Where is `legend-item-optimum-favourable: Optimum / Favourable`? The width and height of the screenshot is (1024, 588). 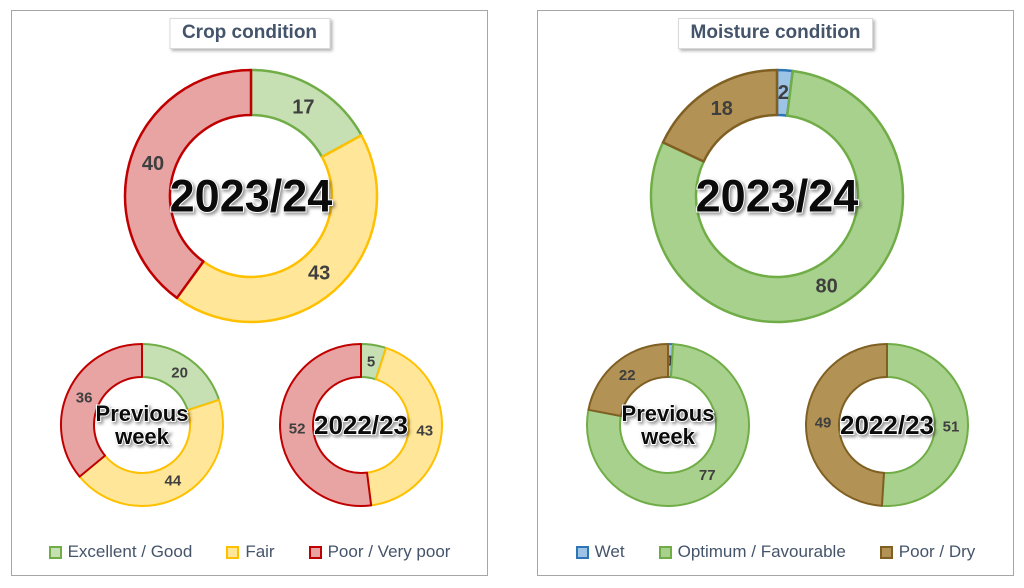
legend-item-optimum-favourable: Optimum / Favourable is located at coordinates (752, 552).